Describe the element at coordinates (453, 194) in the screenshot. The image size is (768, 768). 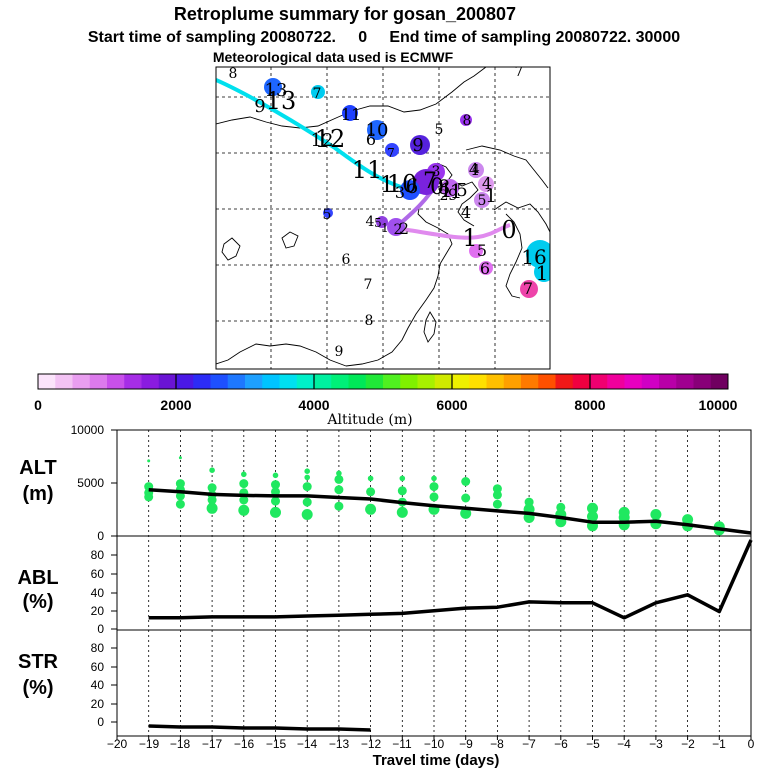
I see `map-label: 9` at that location.